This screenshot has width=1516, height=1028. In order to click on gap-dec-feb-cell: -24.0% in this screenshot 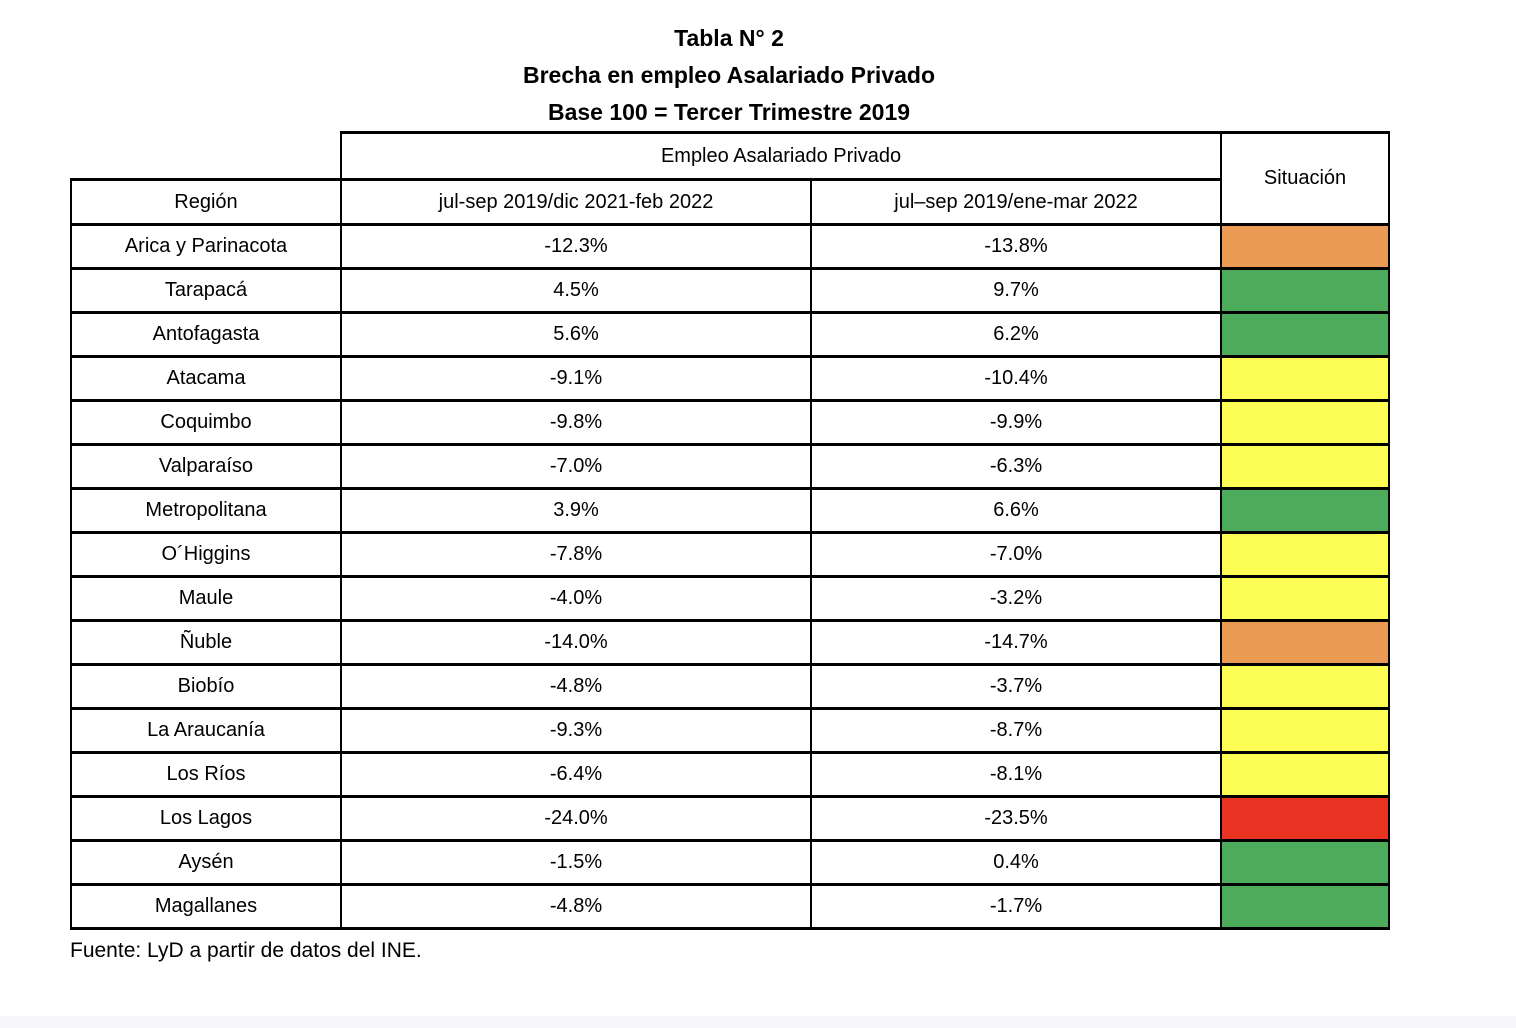, I will do `click(576, 818)`.